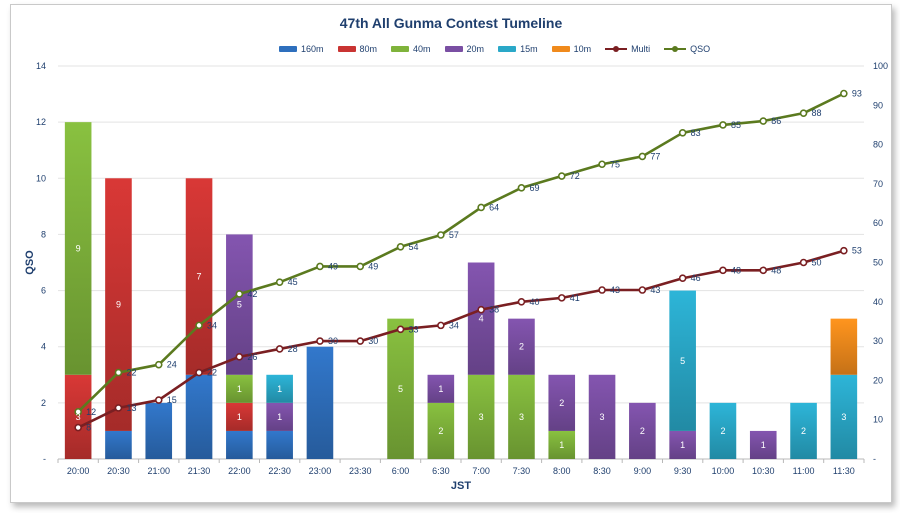  I want to click on x-tick-label: 11:30, so click(844, 471).